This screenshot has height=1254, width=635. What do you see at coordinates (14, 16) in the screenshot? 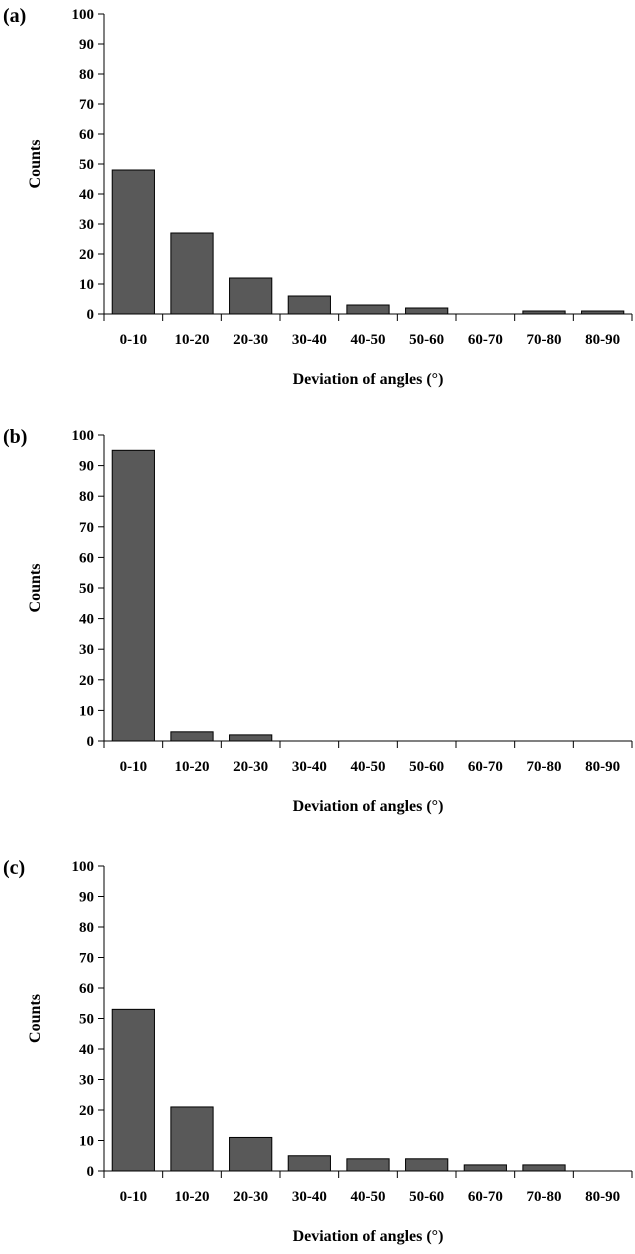
I see `panel-label: (a)` at bounding box center [14, 16].